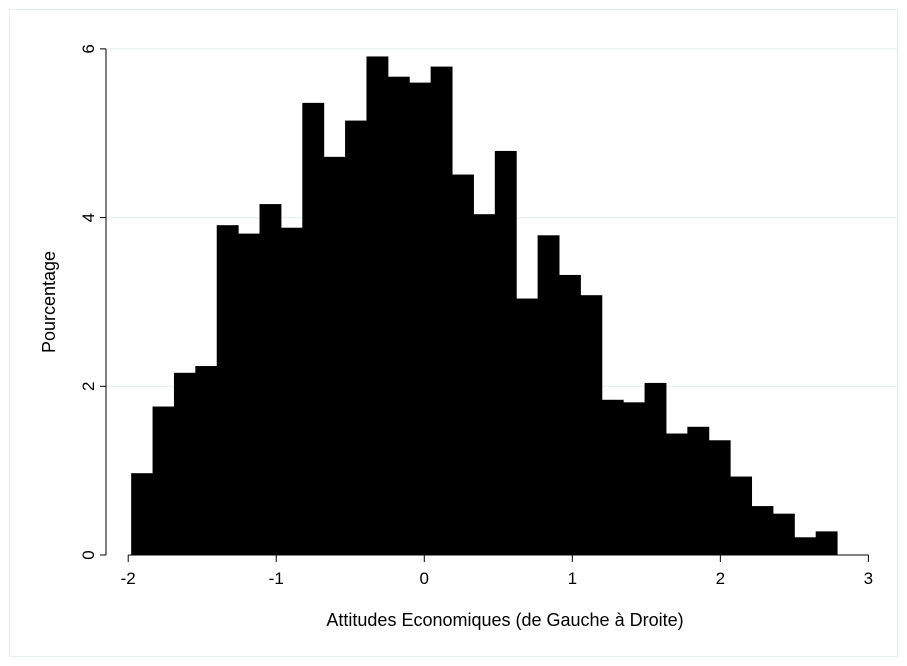 This screenshot has height=666, width=907. Describe the element at coordinates (88, 217) in the screenshot. I see `y-tick-label-2: 4` at that location.